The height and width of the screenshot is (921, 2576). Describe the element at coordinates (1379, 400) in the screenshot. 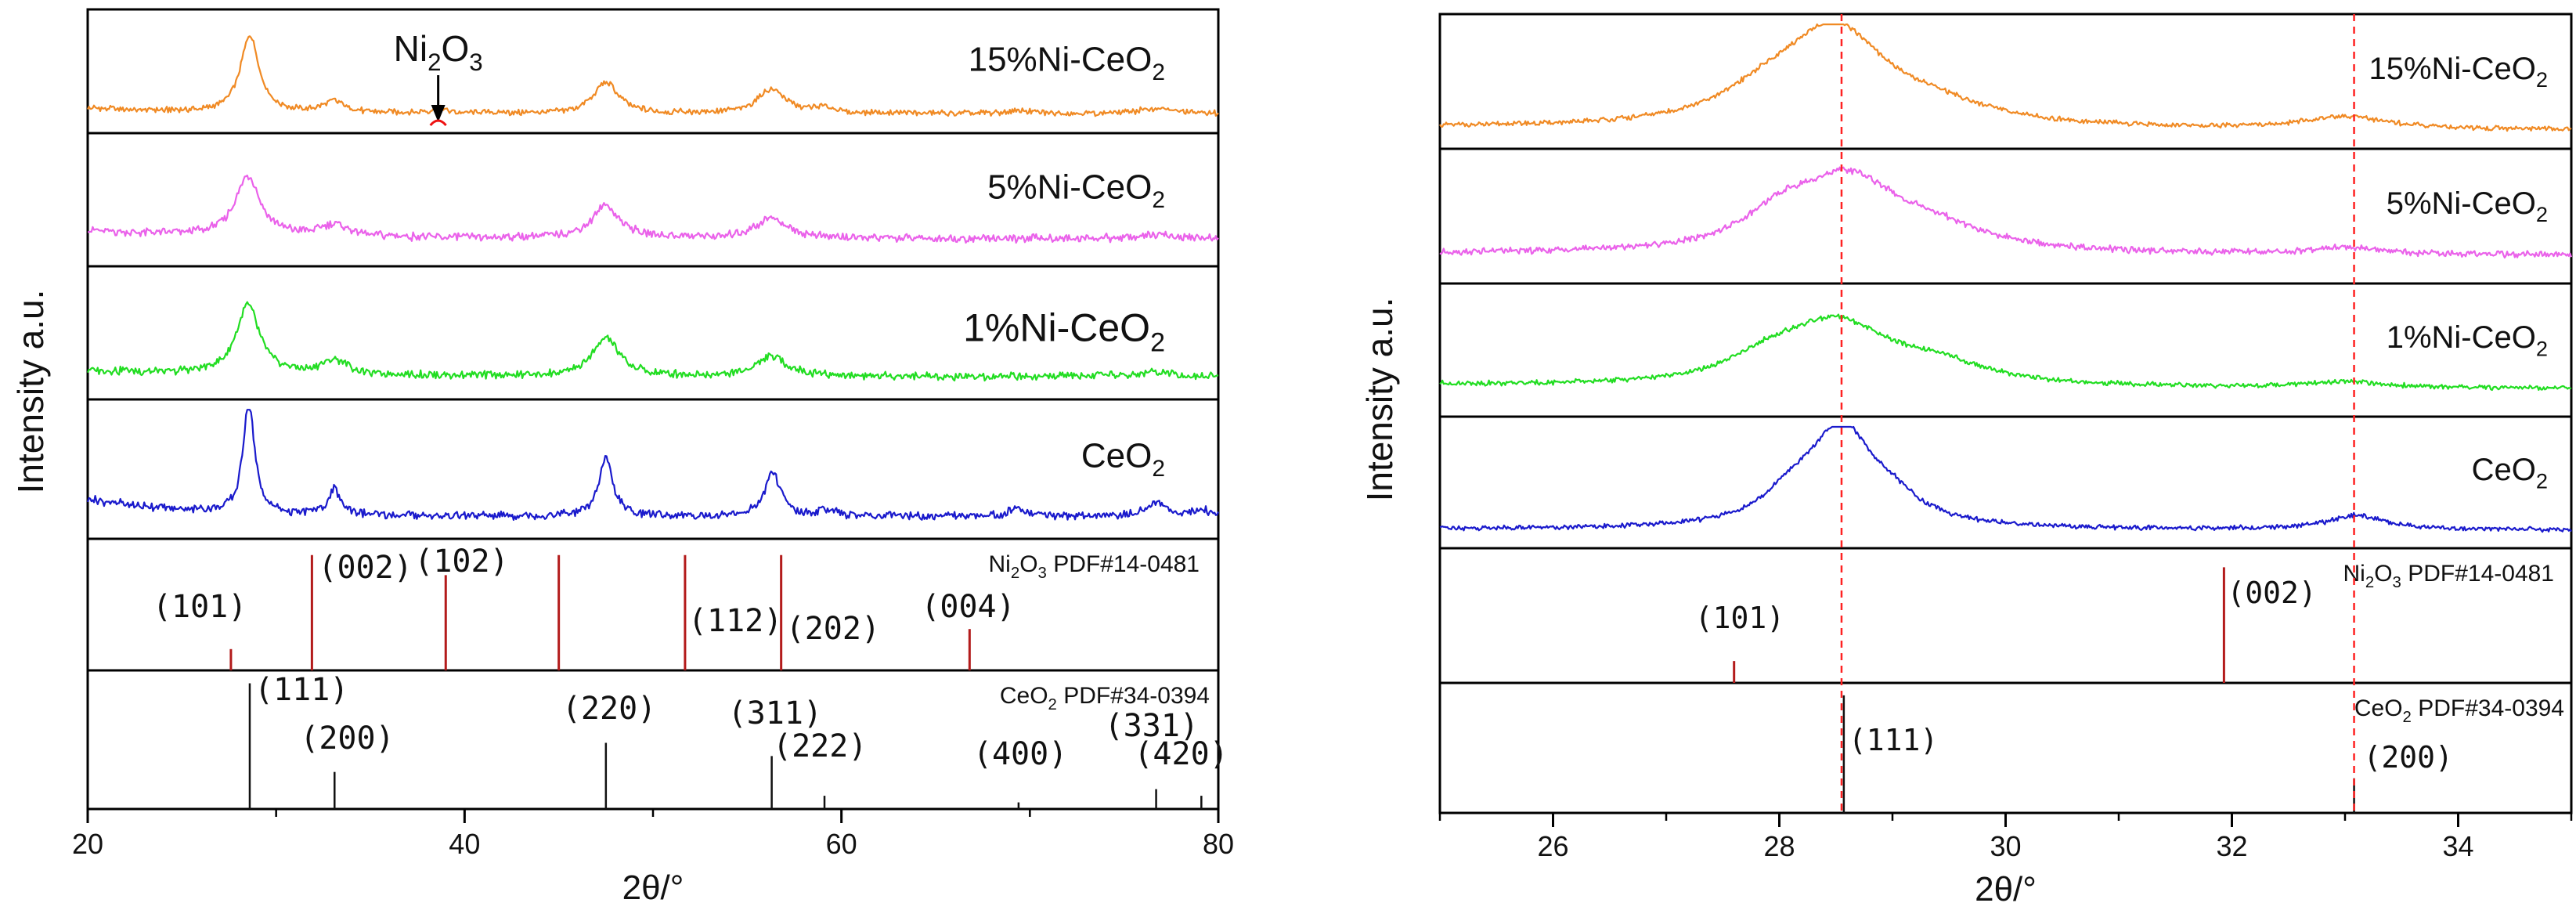

I see `right-y-axis-title: Intensity a.u.` at that location.